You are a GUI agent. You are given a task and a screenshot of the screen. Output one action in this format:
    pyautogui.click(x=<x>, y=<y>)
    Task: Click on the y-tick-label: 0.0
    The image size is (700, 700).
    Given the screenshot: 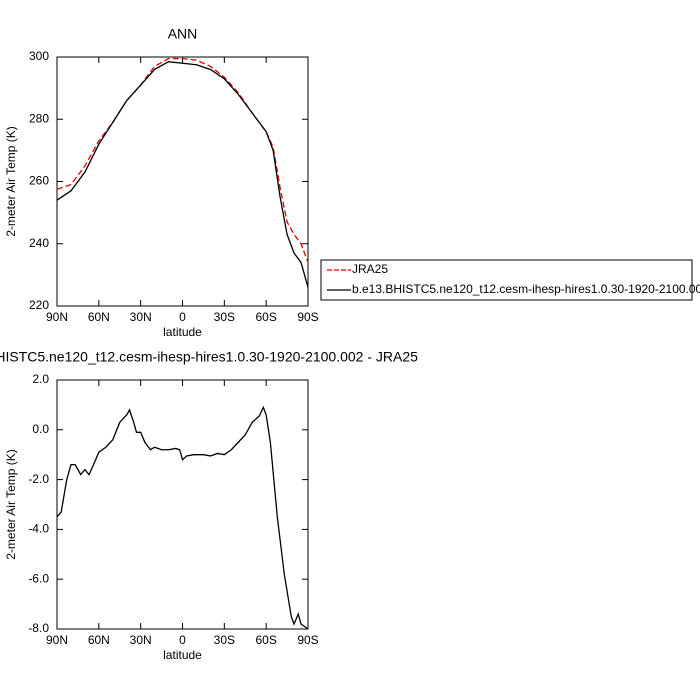 What is the action you would take?
    pyautogui.click(x=40, y=429)
    